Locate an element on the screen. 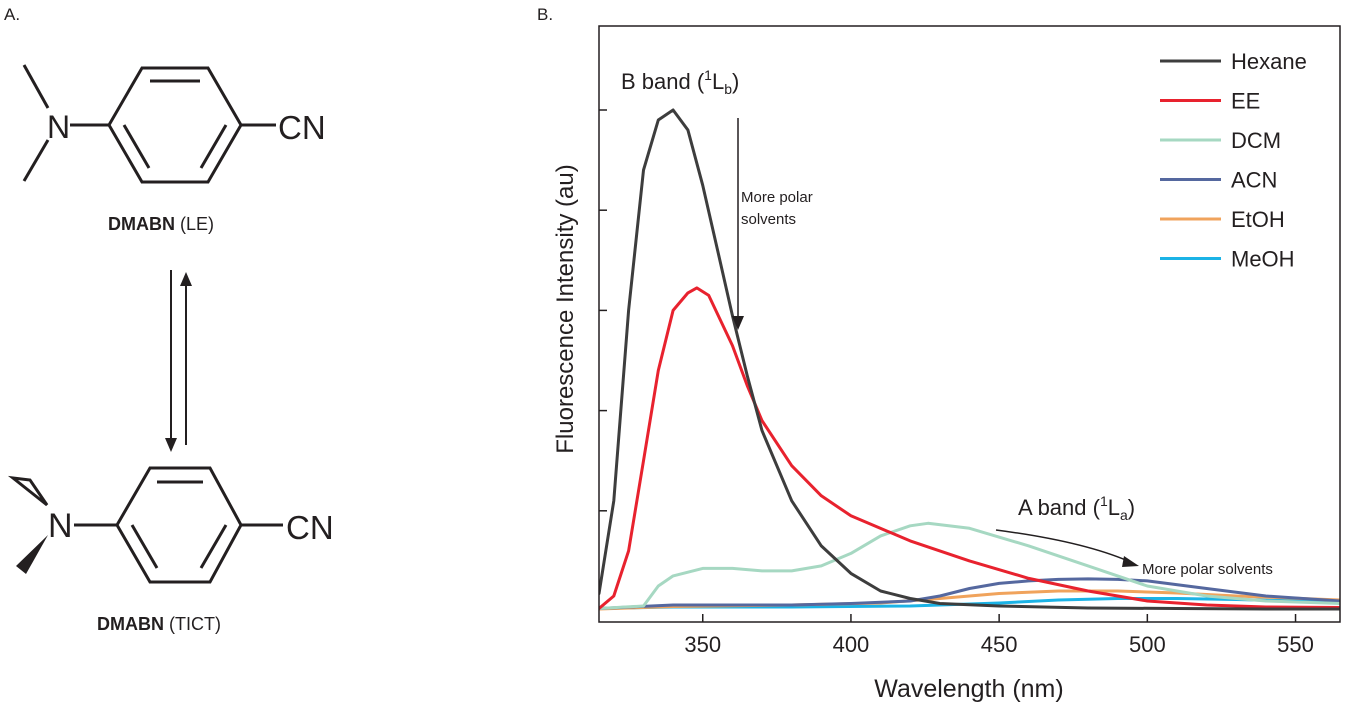 The height and width of the screenshot is (705, 1345). methyl-bond-upper is located at coordinates (36, 86).